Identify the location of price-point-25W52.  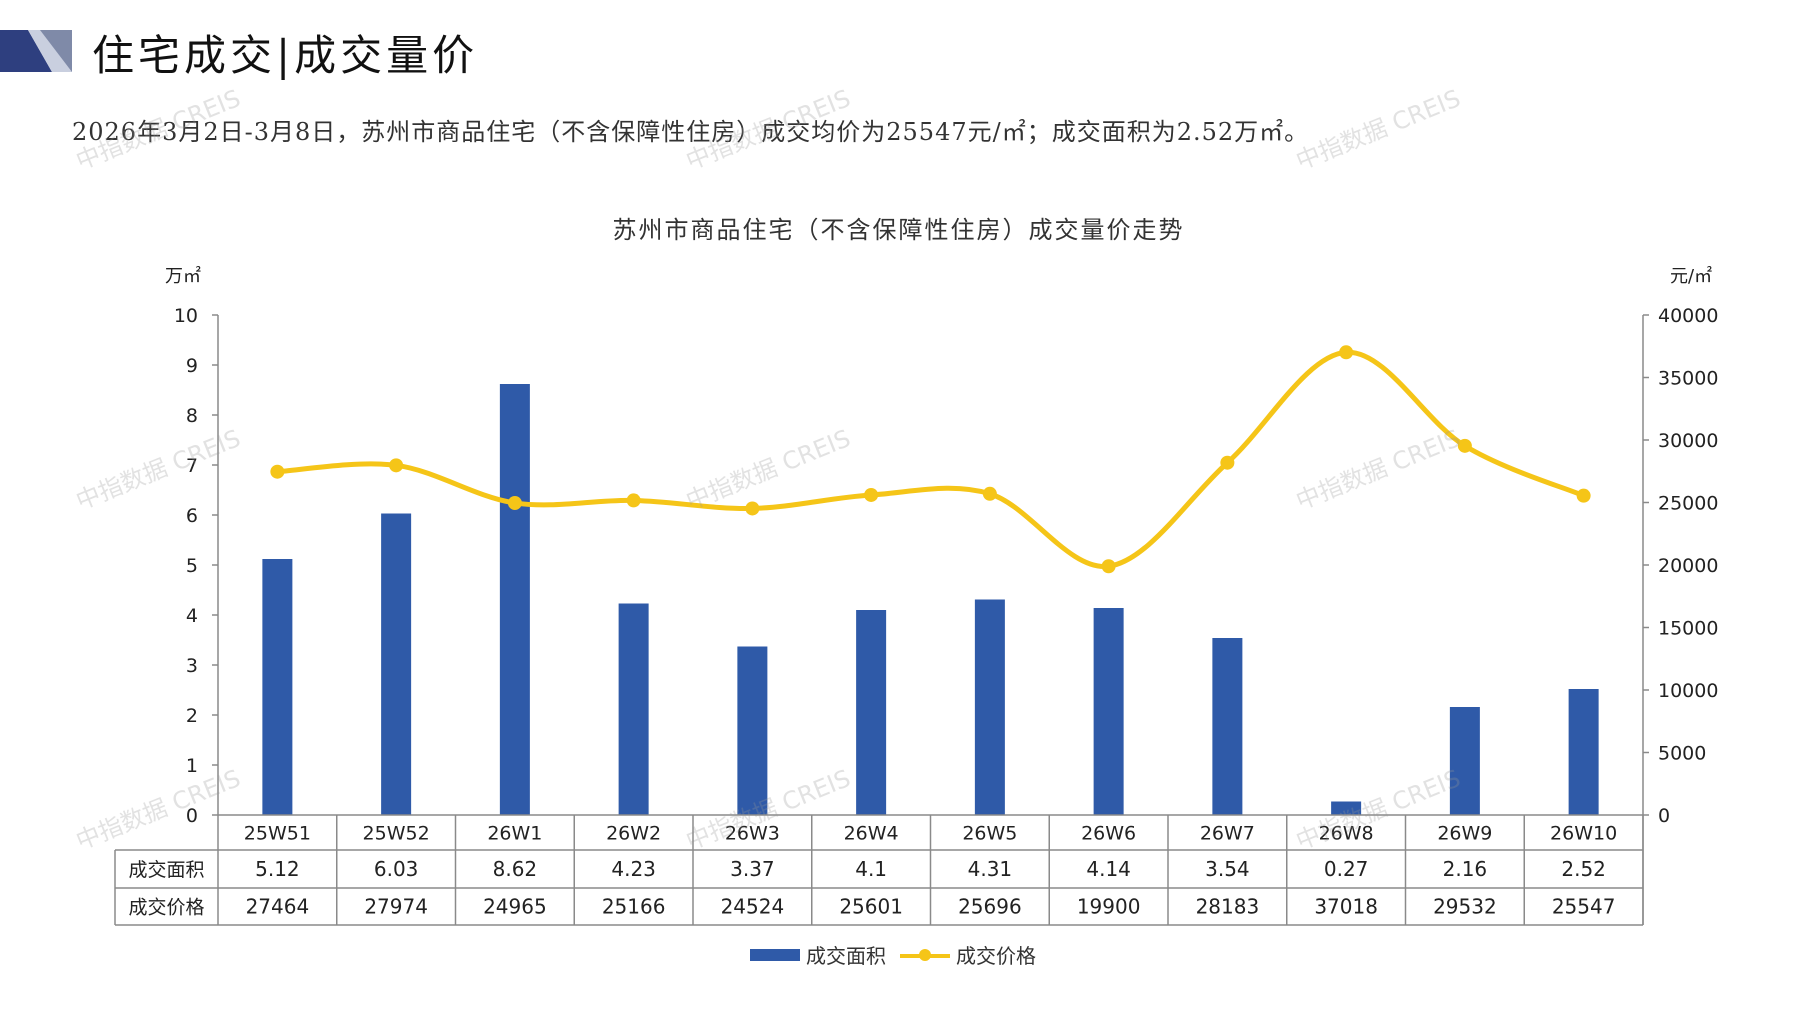
(396, 465).